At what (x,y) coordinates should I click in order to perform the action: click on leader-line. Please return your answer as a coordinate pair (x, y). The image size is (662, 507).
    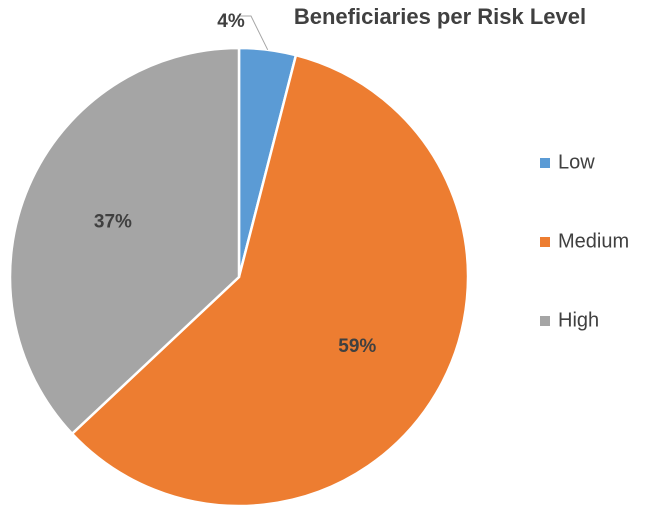
    Looking at the image, I should click on (253, 33).